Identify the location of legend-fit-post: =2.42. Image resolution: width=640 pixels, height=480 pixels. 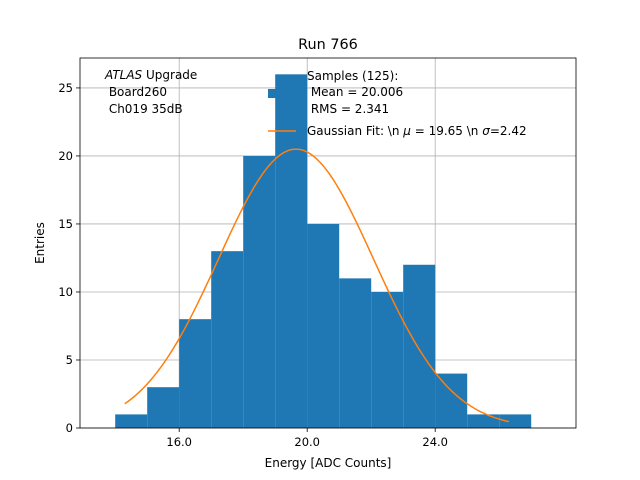
(508, 131).